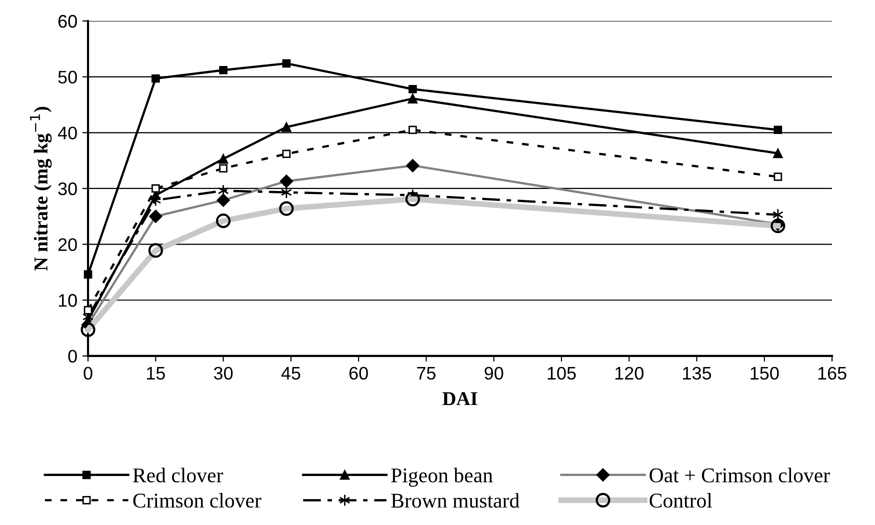  Describe the element at coordinates (67, 77) in the screenshot. I see `y-tick-label: 50` at that location.